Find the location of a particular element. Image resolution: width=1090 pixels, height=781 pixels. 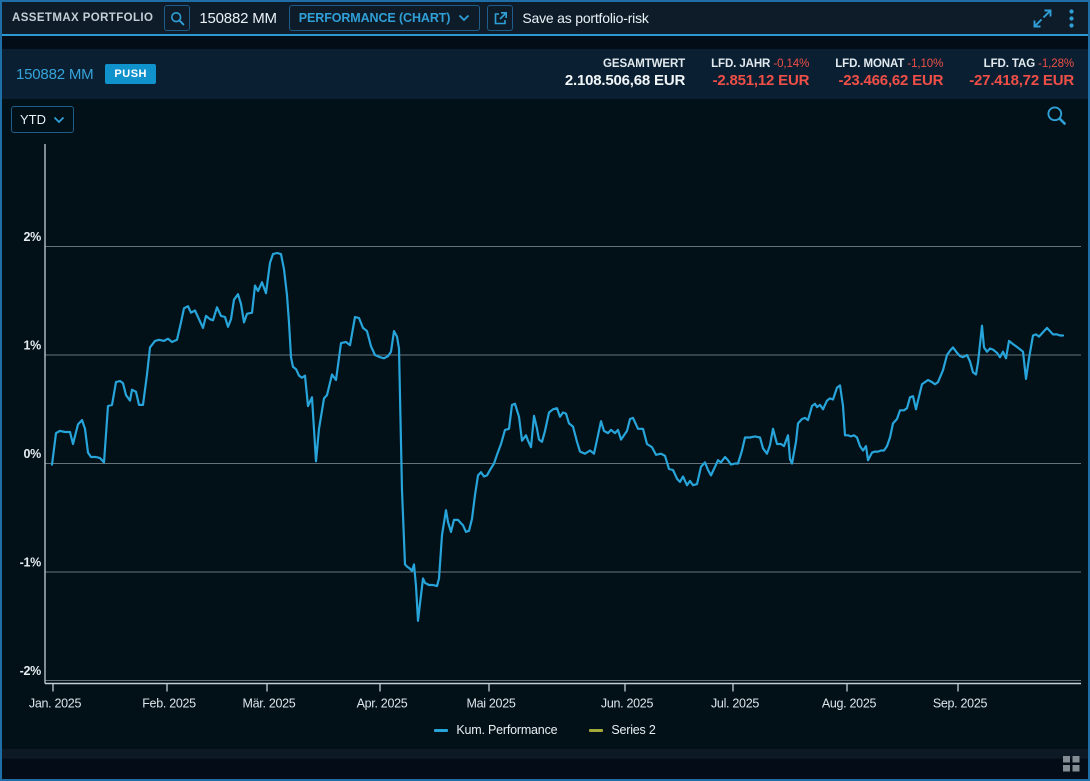

metric-lfd-monat: LFD. MONAT -1,10% -23.466,62 EUR is located at coordinates (889, 73).